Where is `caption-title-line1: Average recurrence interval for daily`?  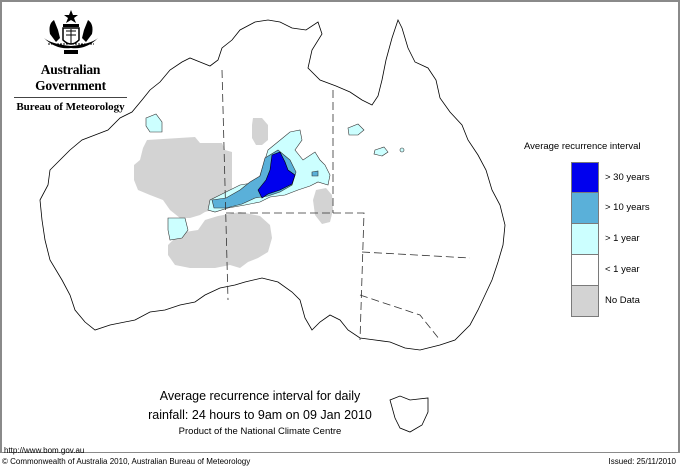
caption-title-line1: Average recurrence interval for daily is located at coordinates (260, 396).